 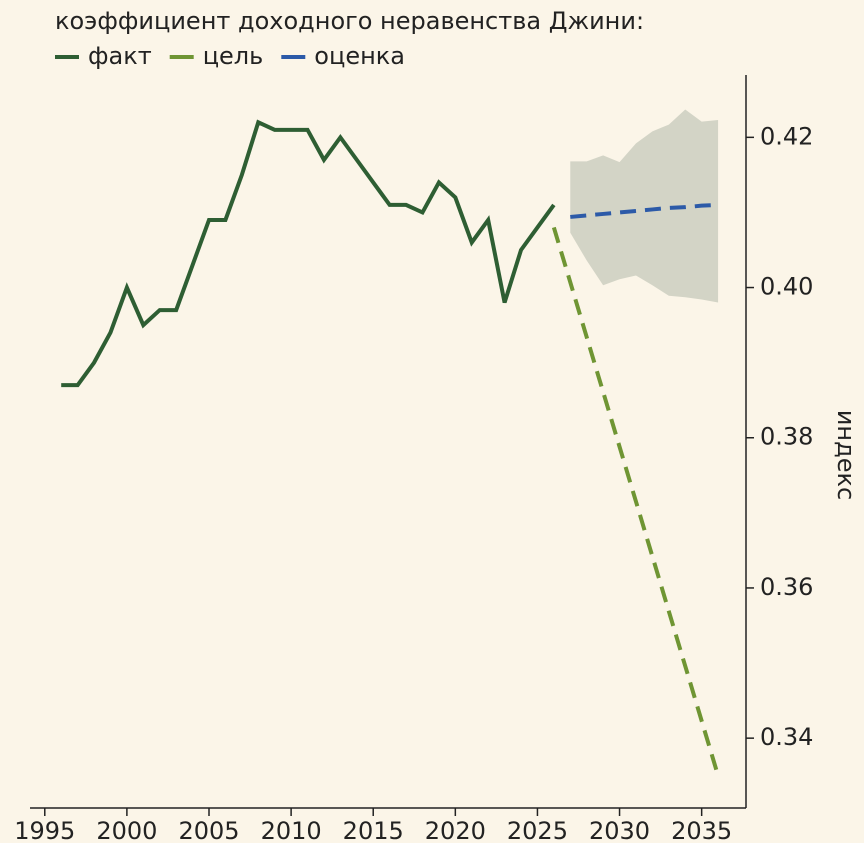 What do you see at coordinates (786, 287) in the screenshot?
I see `y-tick-label: 0.40` at bounding box center [786, 287].